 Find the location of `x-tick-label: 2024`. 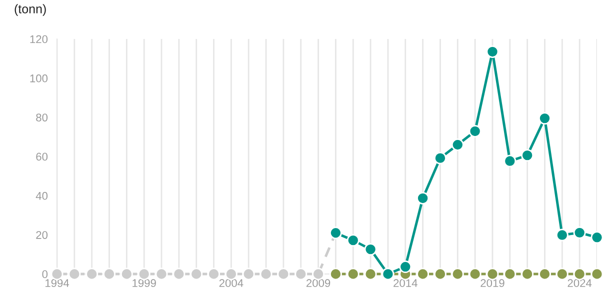

x-tick-label: 2024 is located at coordinates (580, 283).